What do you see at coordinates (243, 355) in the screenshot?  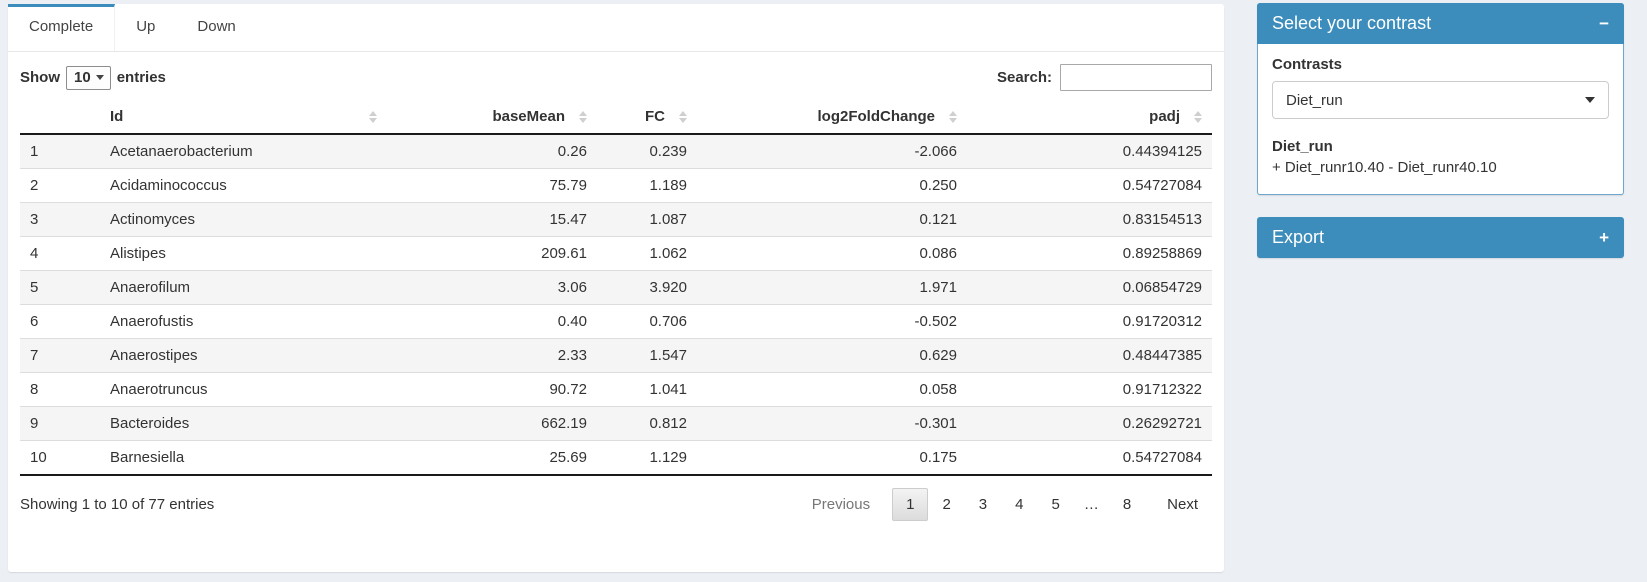 I see `cell-id: Anaerostipes` at bounding box center [243, 355].